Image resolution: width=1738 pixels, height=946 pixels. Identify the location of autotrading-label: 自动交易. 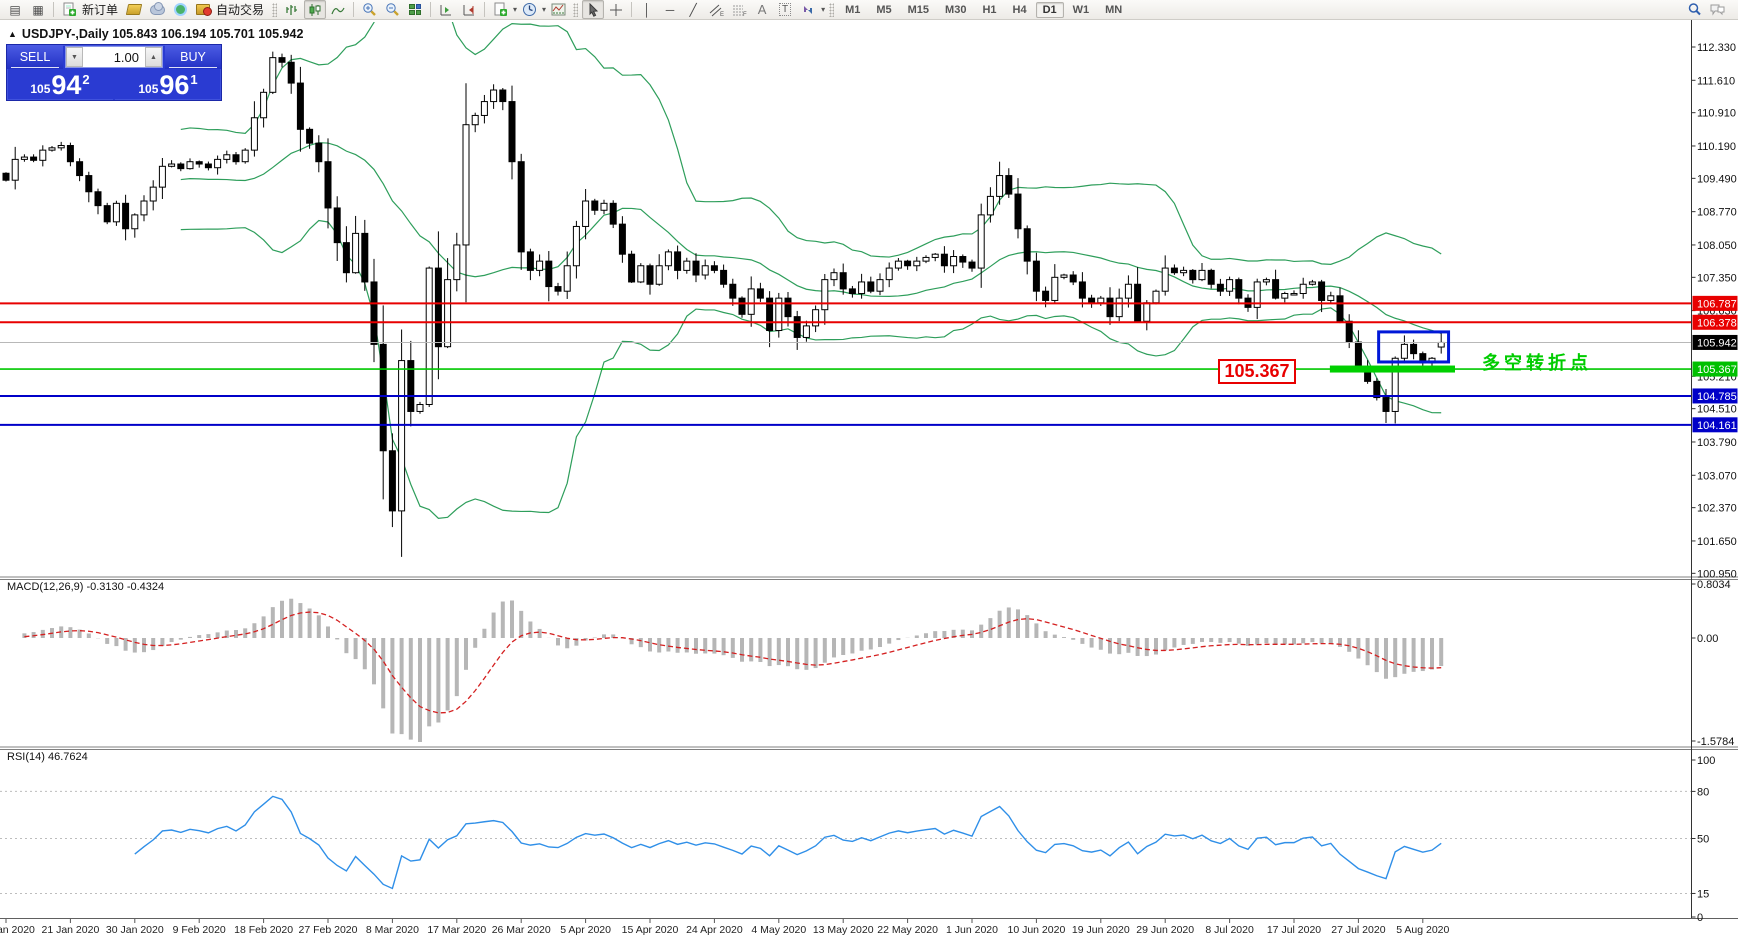
(240, 10).